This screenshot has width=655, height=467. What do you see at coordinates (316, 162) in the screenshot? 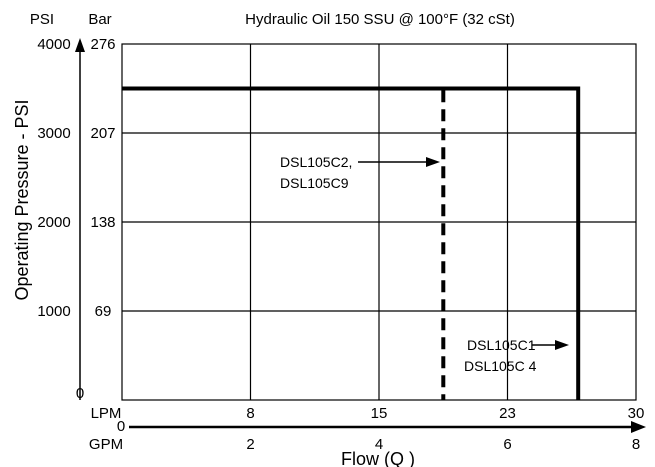
I see `series-1-label: DSL105C2,` at bounding box center [316, 162].